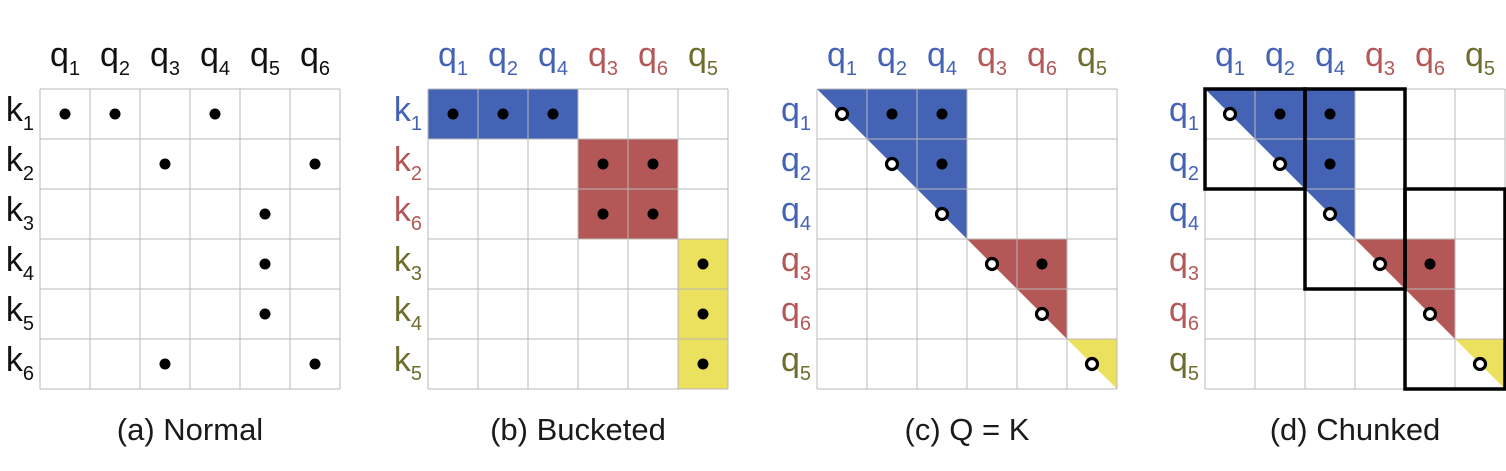  I want to click on row-label: q6, so click(1184, 313).